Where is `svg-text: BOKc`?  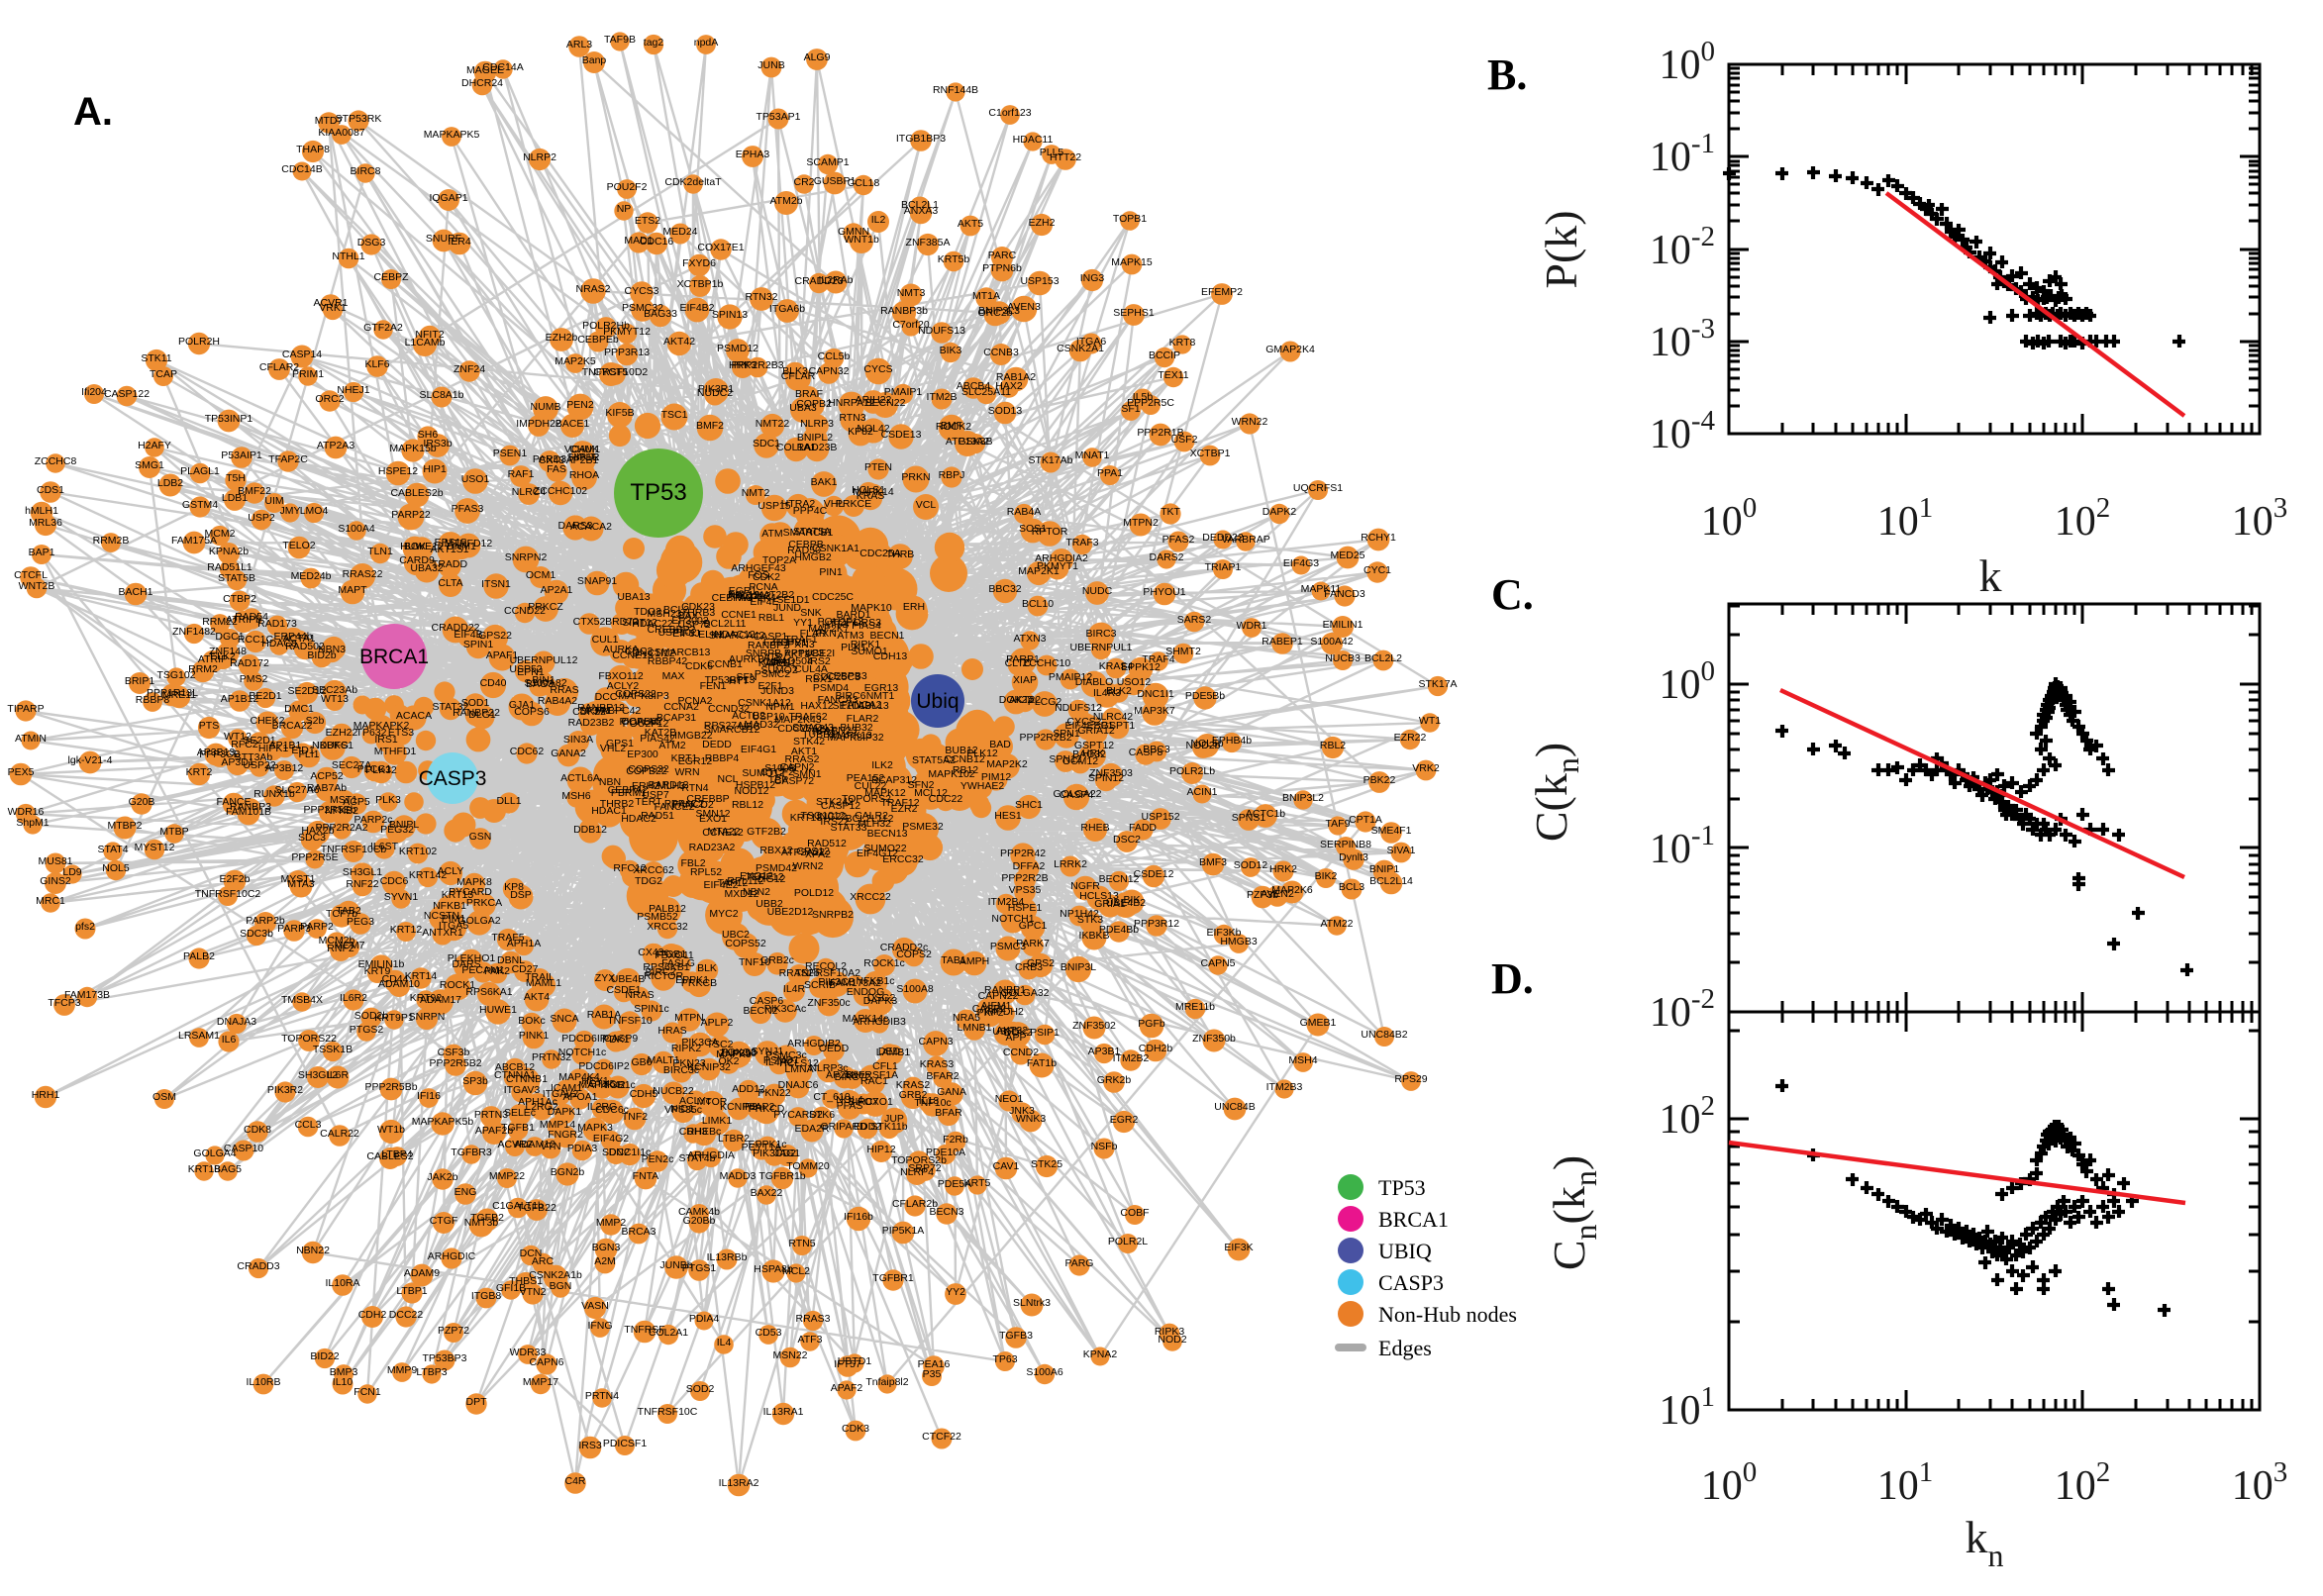 svg-text: BOKc is located at coordinates (532, 1021).